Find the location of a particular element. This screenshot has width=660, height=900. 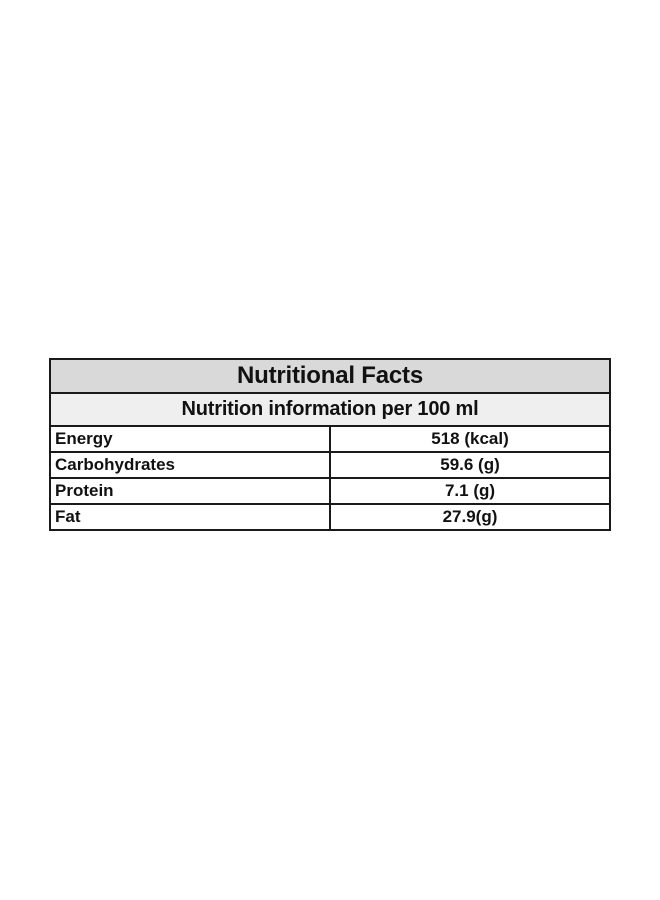

table-row: Fat 27.9(g) is located at coordinates (330, 517).